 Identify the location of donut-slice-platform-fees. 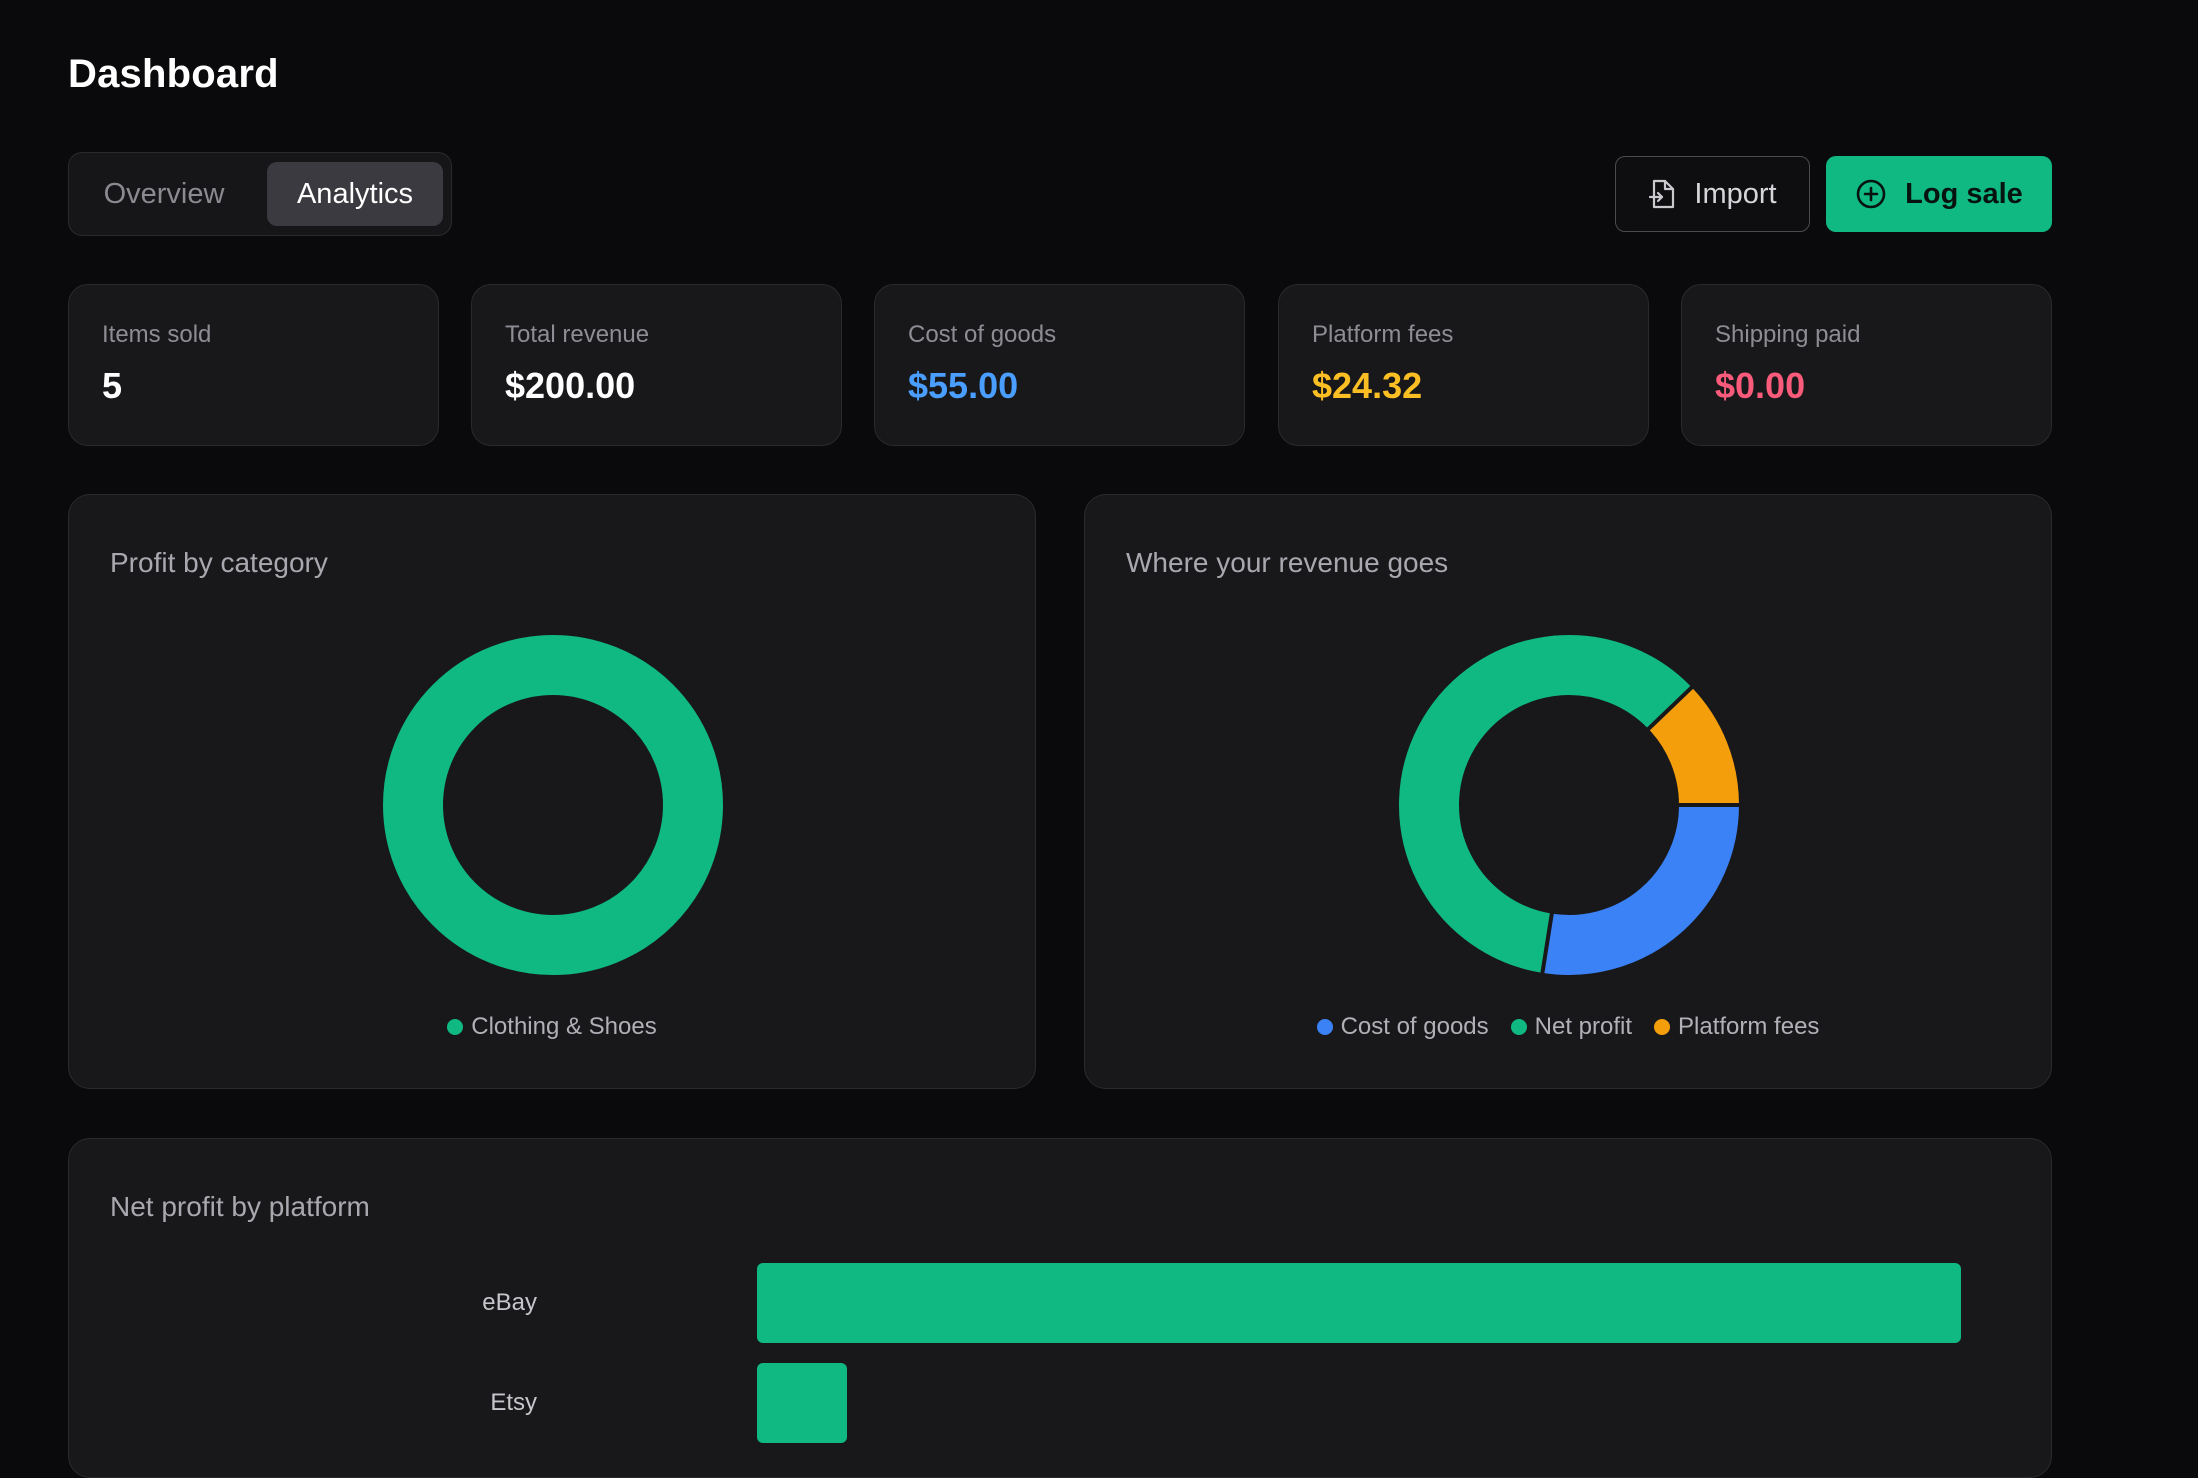
(1693, 746).